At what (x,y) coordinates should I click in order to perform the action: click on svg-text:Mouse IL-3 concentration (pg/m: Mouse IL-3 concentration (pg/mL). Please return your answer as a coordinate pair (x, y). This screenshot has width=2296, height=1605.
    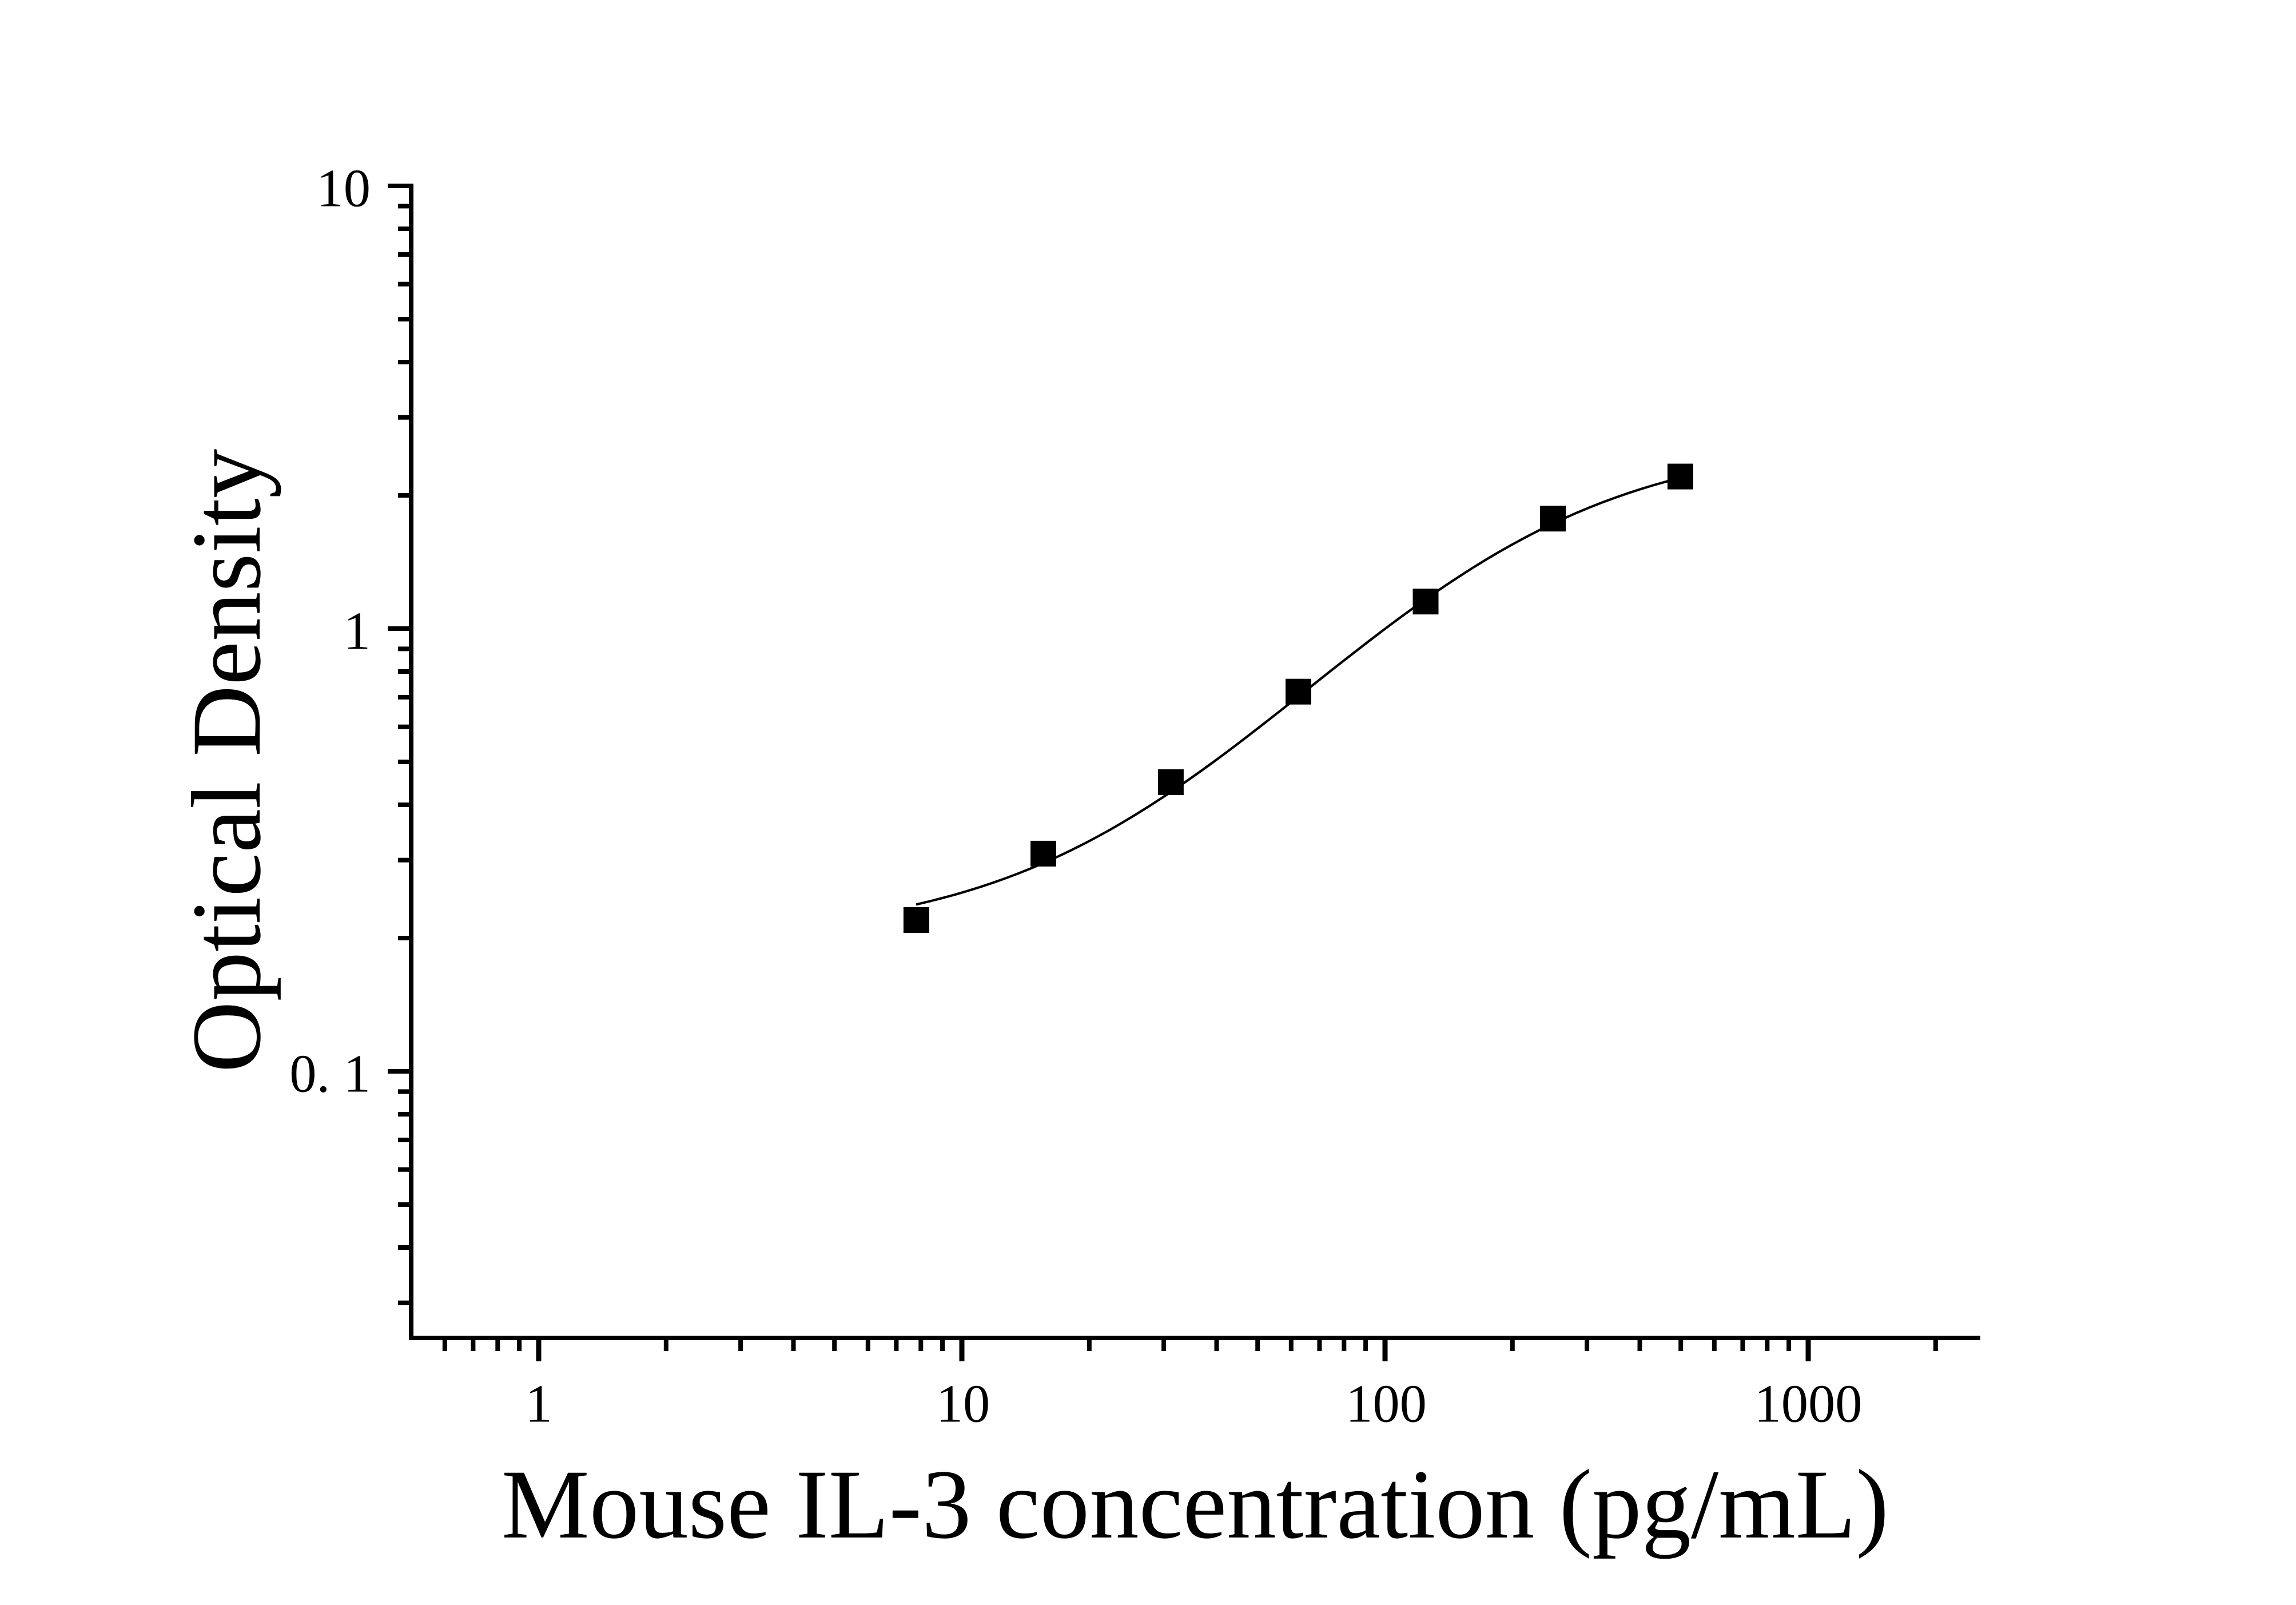
    Looking at the image, I should click on (1195, 1504).